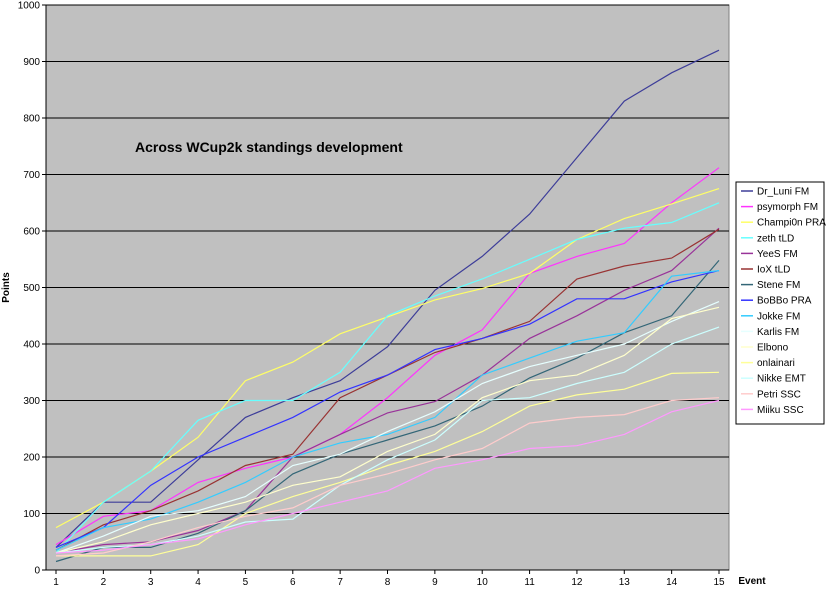 Image resolution: width=830 pixels, height=590 pixels. What do you see at coordinates (31, 119) in the screenshot?
I see `y-tick-label: 800` at bounding box center [31, 119].